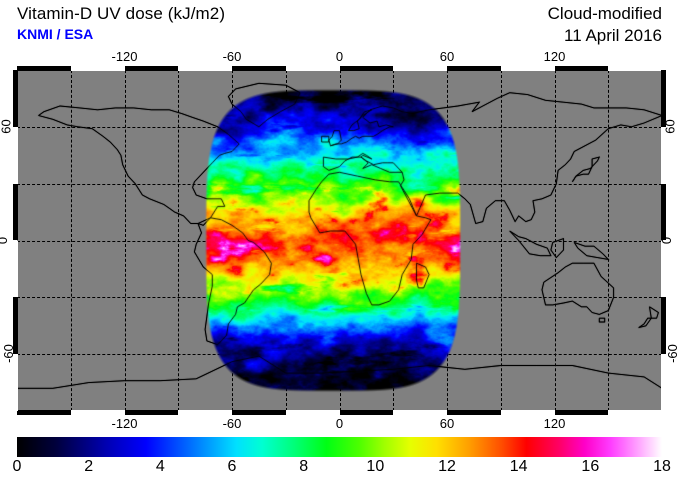  Describe the element at coordinates (304, 466) in the screenshot. I see `colorbar-tick-label: 8` at that location.